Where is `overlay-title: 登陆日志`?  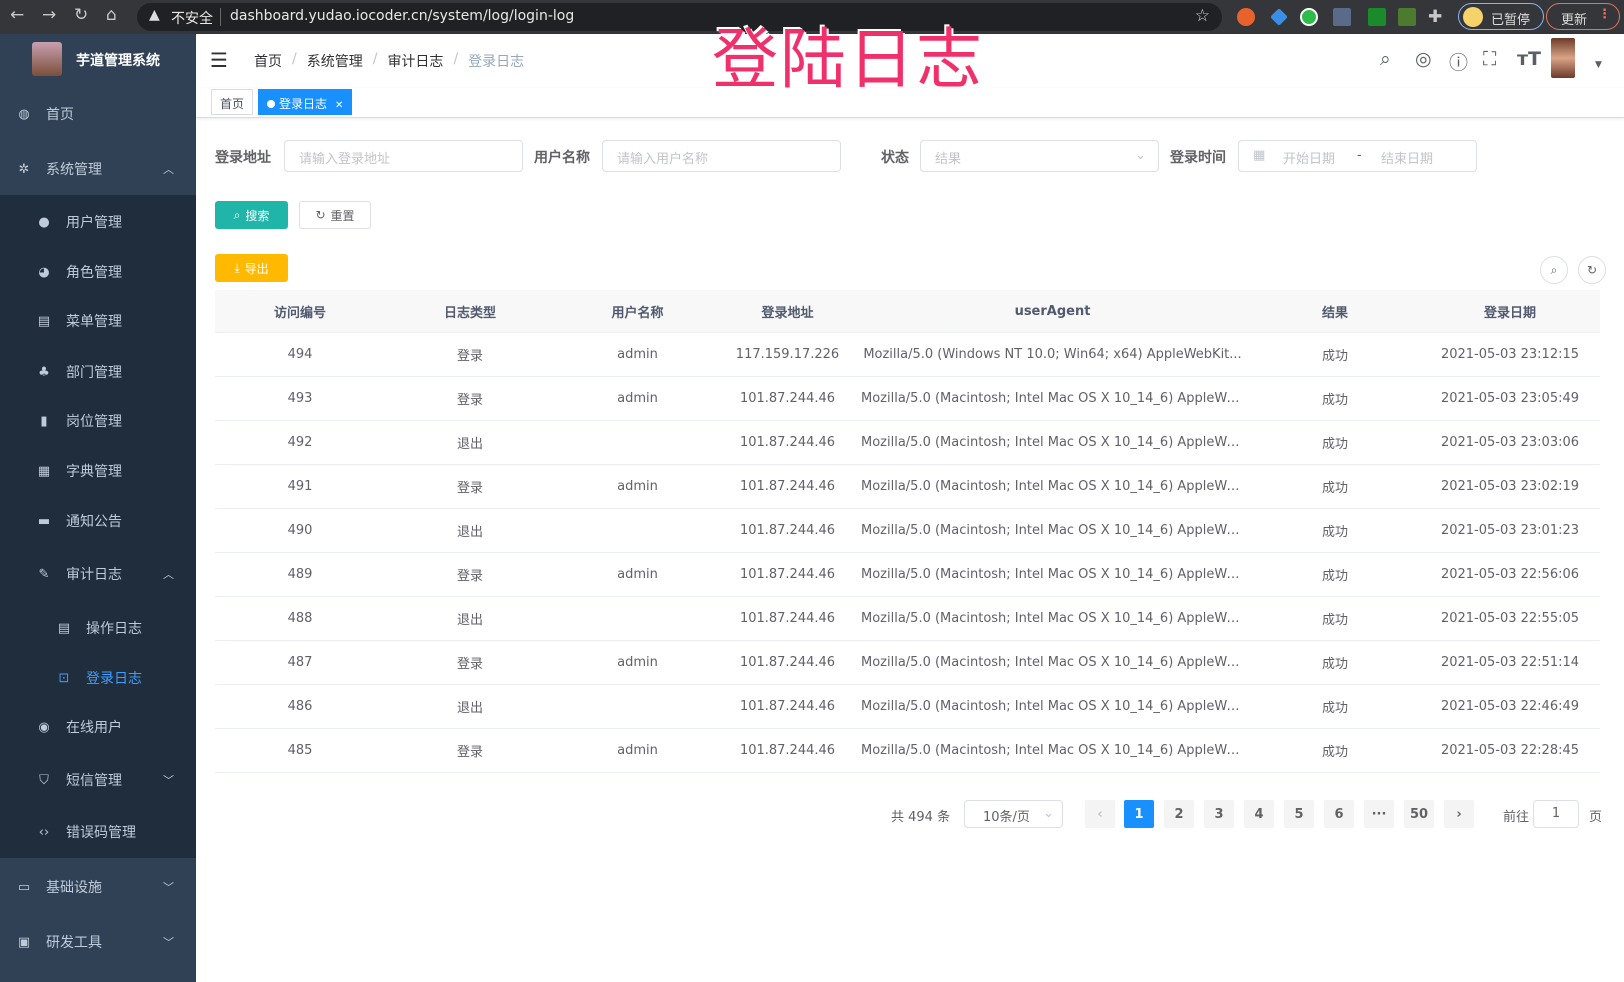 overlay-title: 登陆日志 is located at coordinates (848, 59).